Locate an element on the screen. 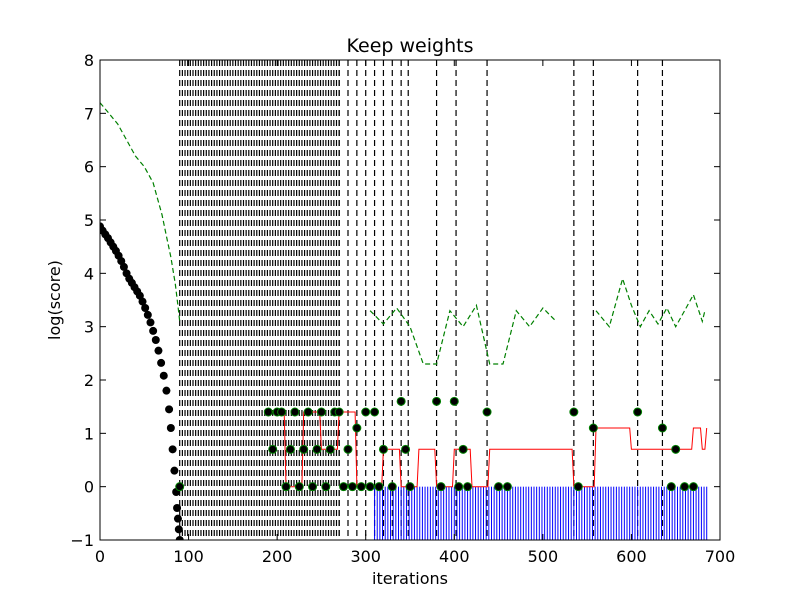 This screenshot has height=600, width=800. y-tick-label: 1 is located at coordinates (89, 433).